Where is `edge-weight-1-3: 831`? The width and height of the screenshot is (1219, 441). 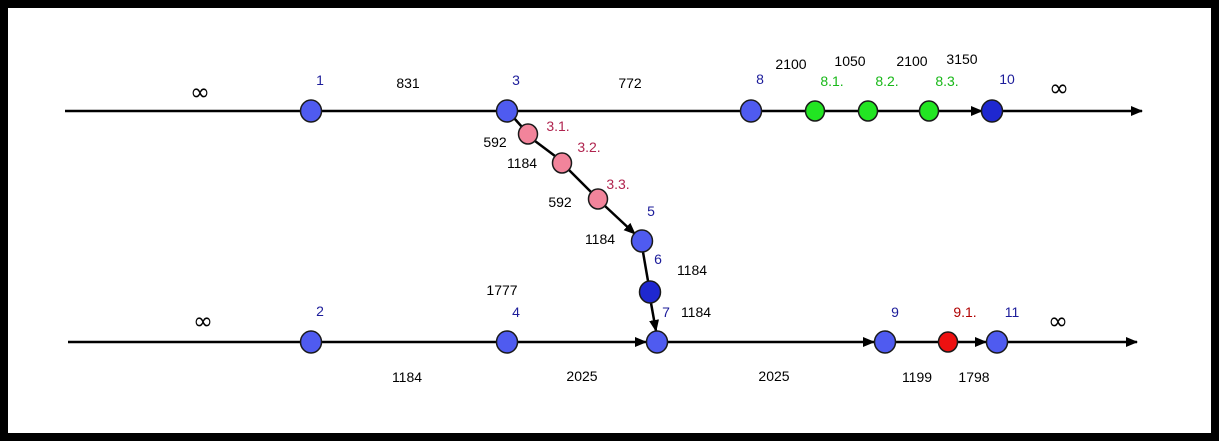 edge-weight-1-3: 831 is located at coordinates (408, 83).